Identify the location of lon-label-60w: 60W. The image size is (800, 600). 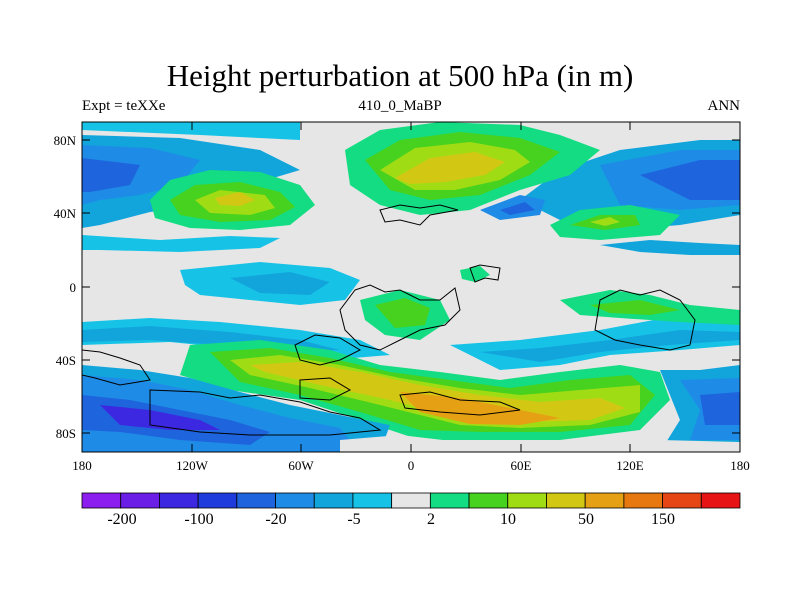
(301, 465).